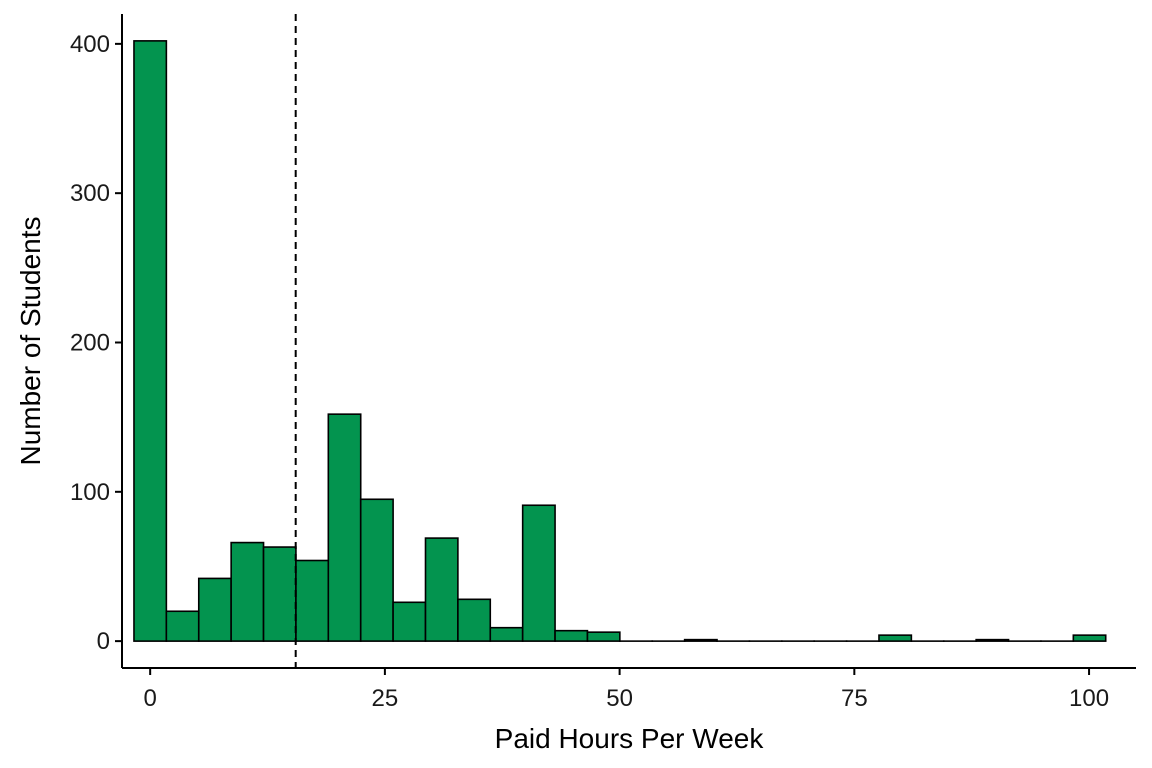 This screenshot has height=768, width=1152. Describe the element at coordinates (30, 340) in the screenshot. I see `y-axis-title: Number of Students` at that location.